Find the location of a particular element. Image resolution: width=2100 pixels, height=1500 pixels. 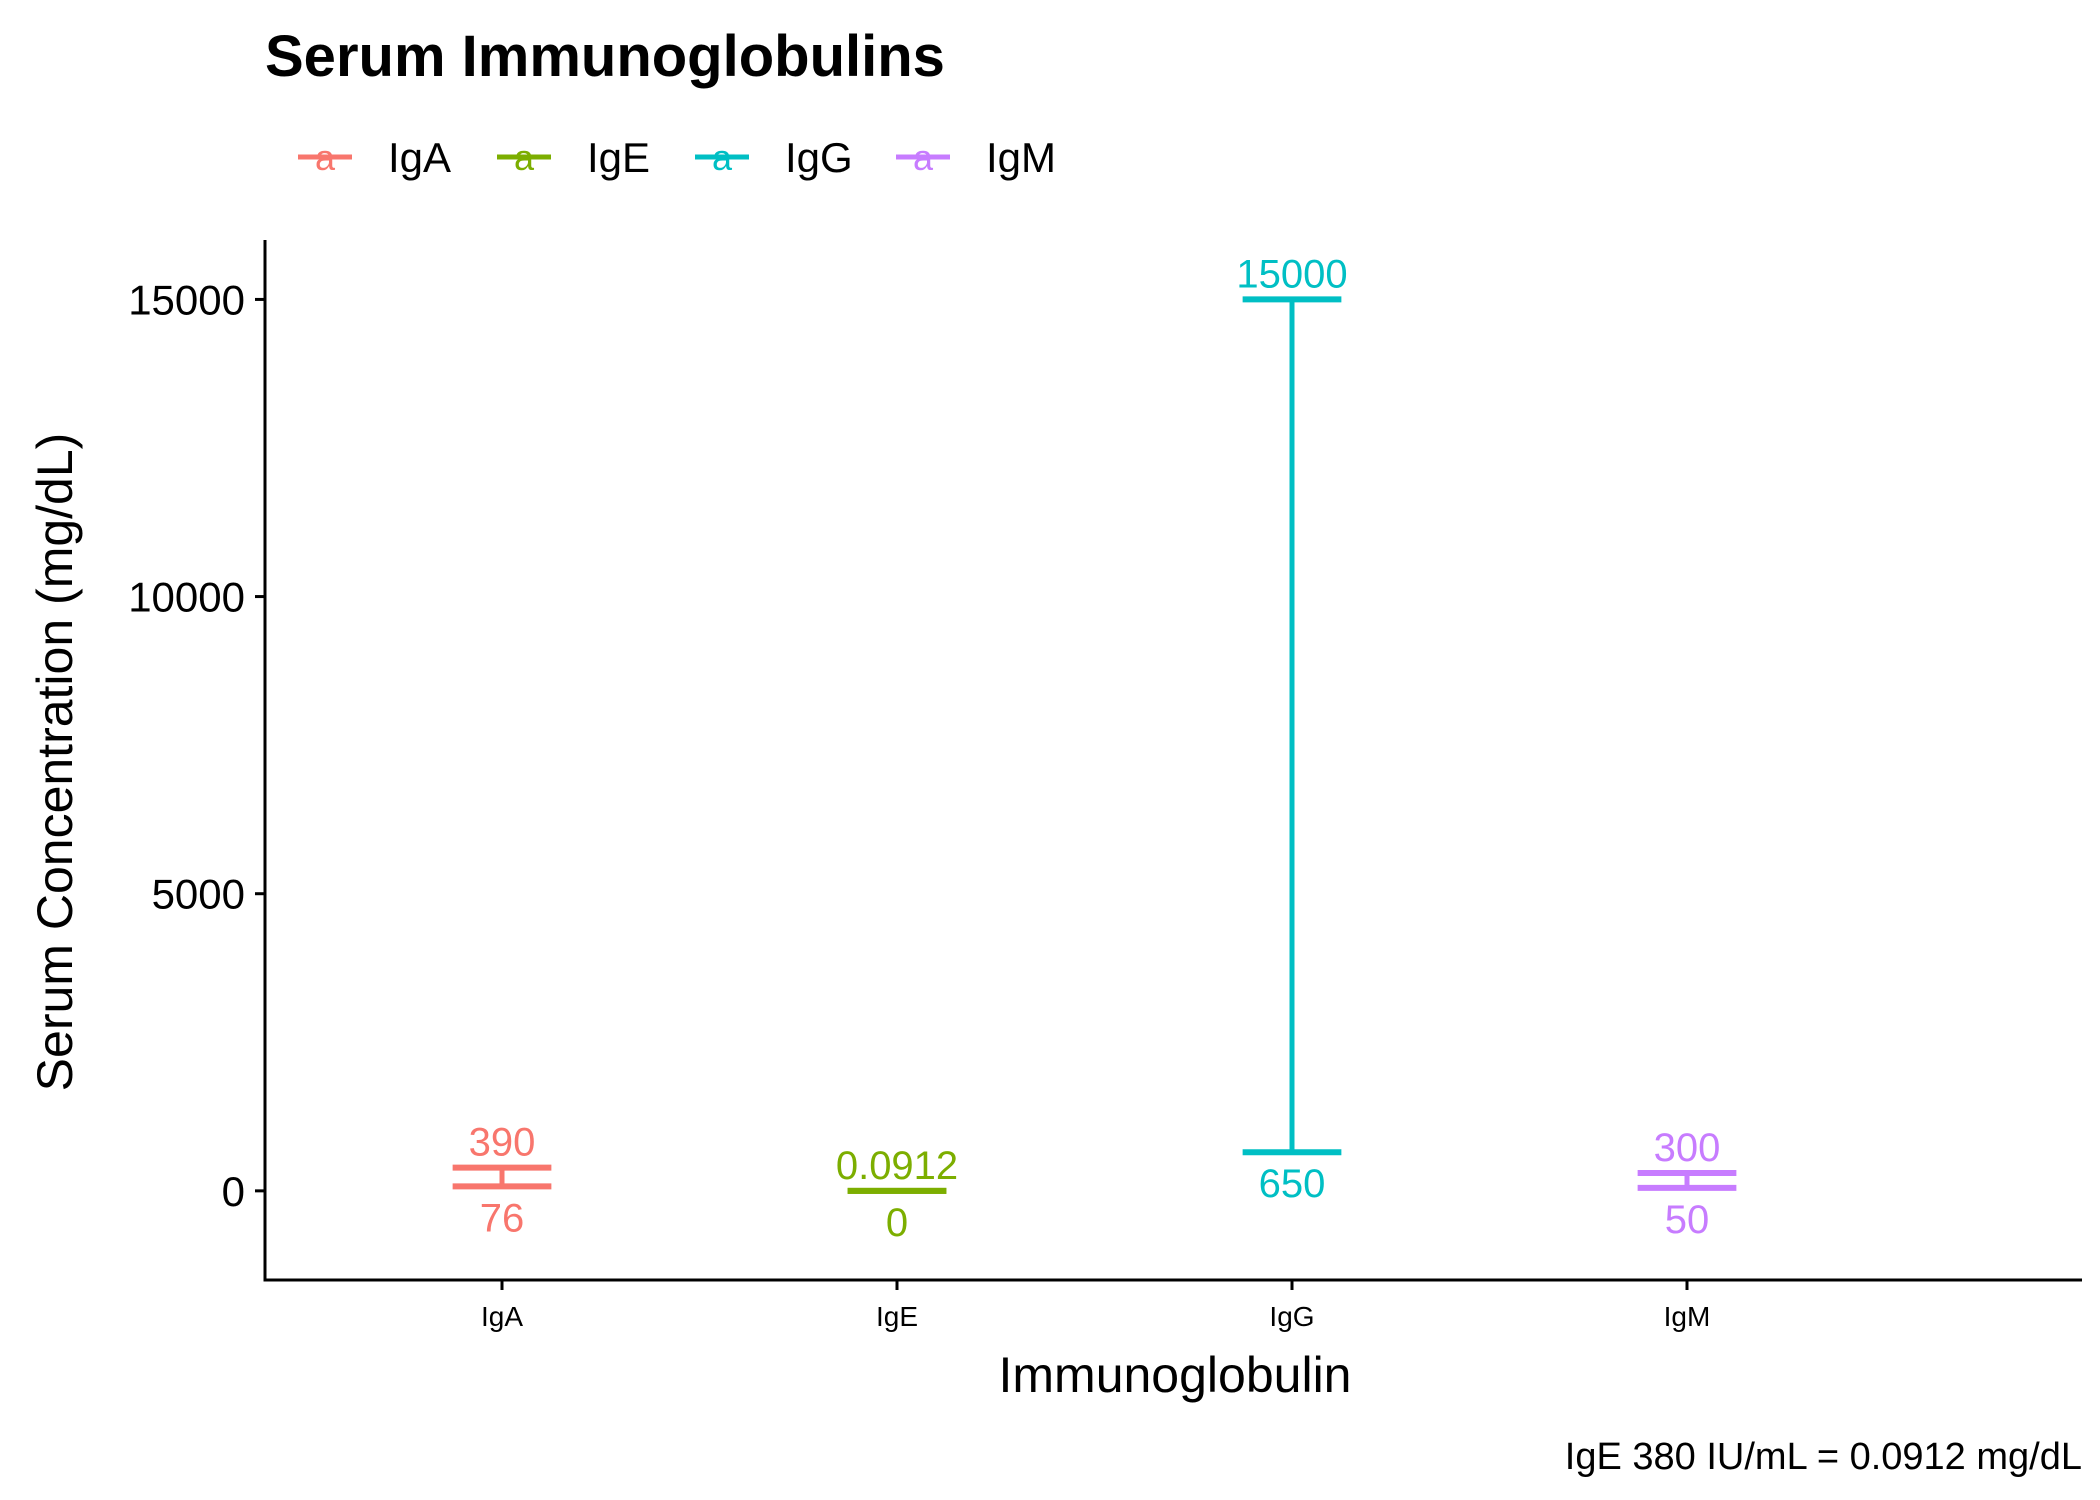

x-axis-title: Immunoglobulin is located at coordinates (1175, 1375).